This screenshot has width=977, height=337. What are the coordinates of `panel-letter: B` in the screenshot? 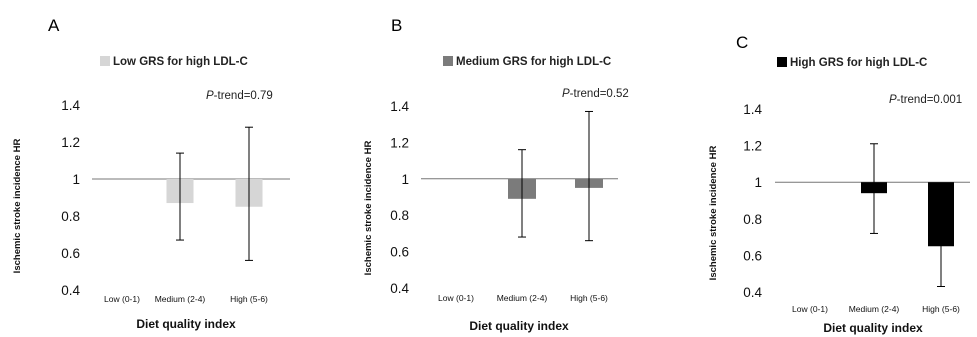 It's located at (396, 25).